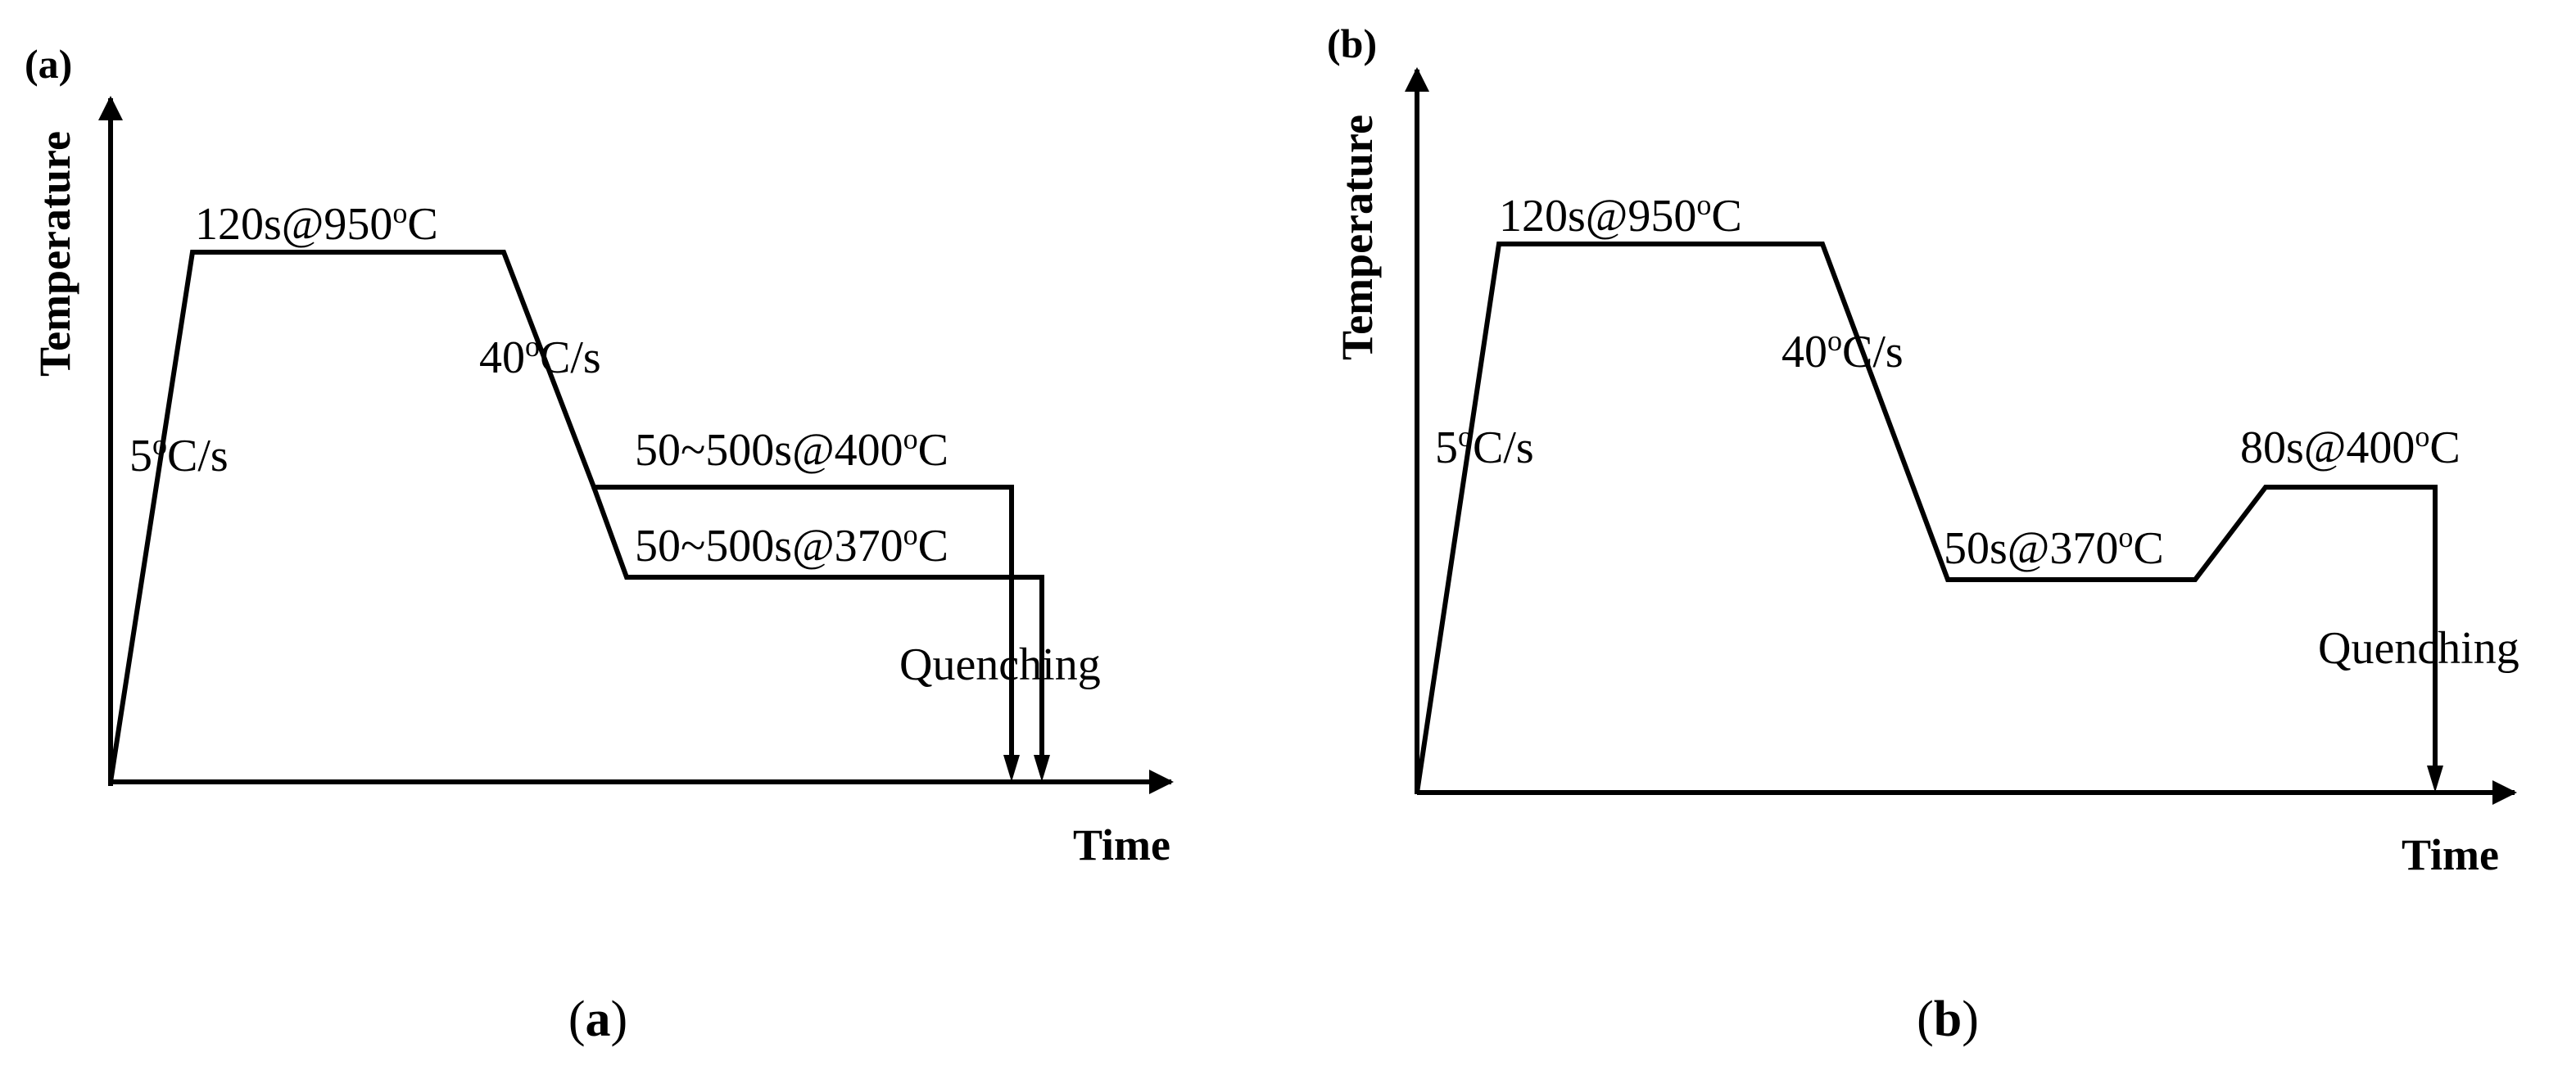 The width and height of the screenshot is (2576, 1066). Describe the element at coordinates (597, 1019) in the screenshot. I see `caption-a: (a)` at that location.